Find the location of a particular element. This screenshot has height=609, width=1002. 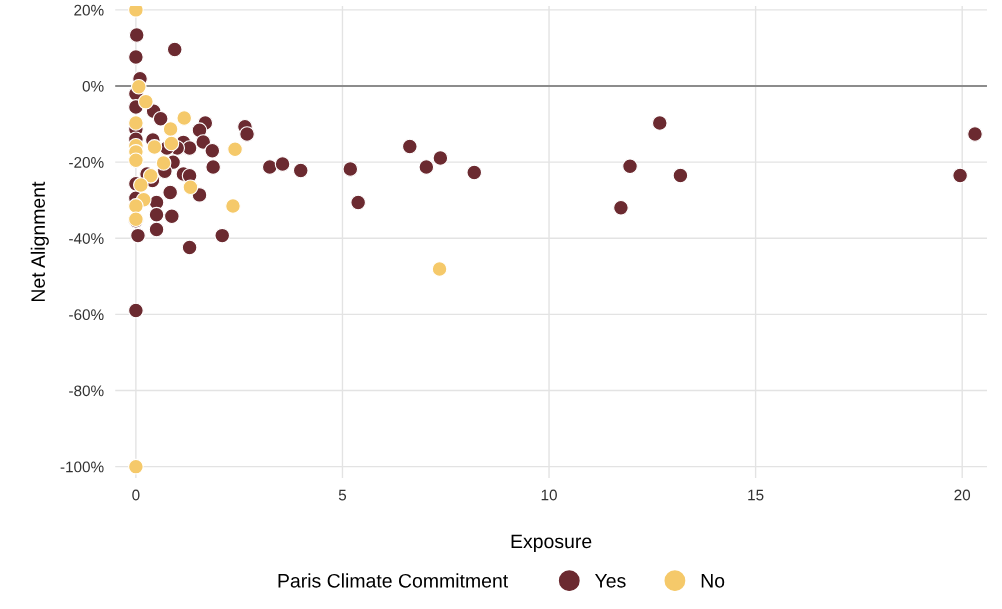

x-tick-label: 10 is located at coordinates (549, 495).